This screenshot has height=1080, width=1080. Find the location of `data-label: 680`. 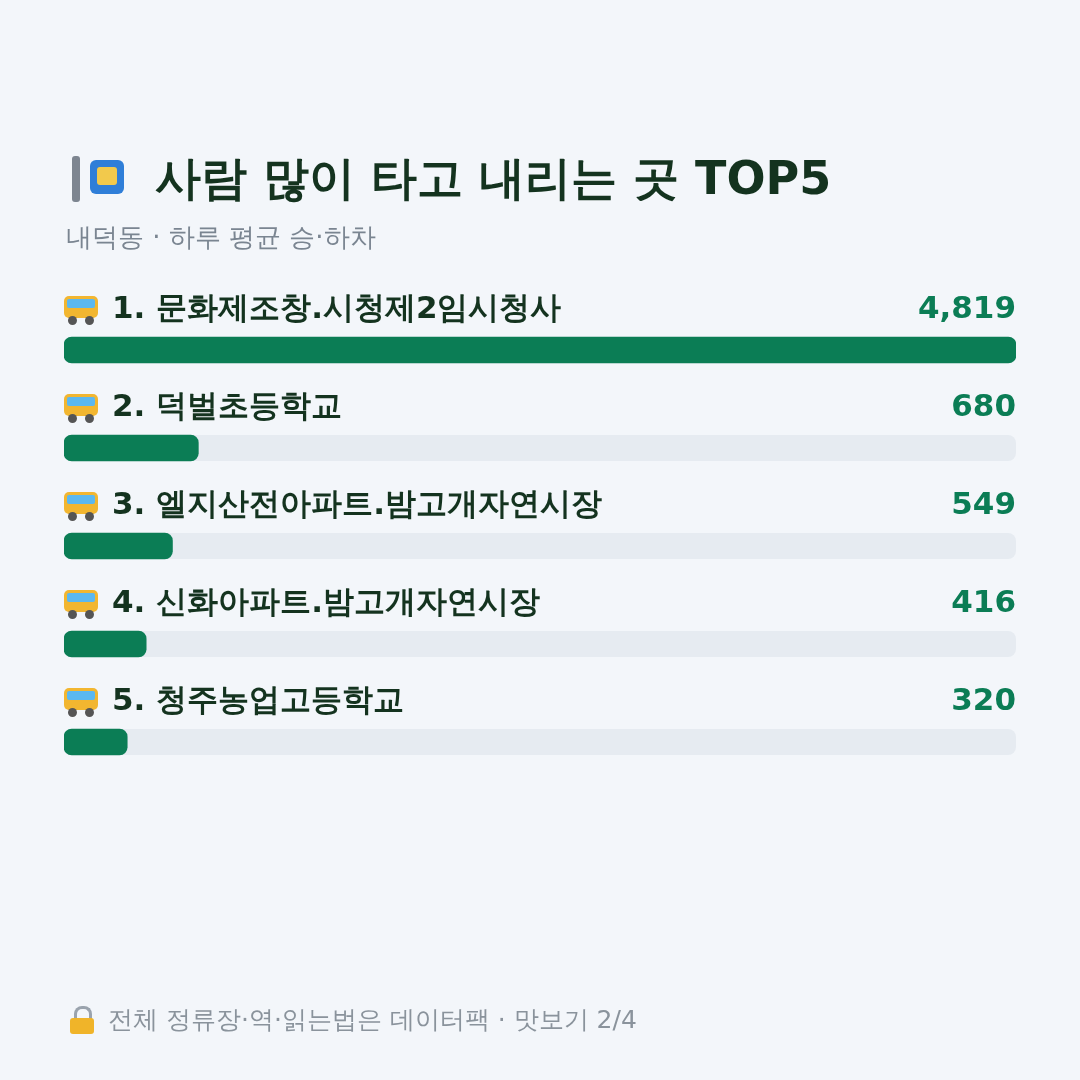

data-label: 680 is located at coordinates (983, 405).